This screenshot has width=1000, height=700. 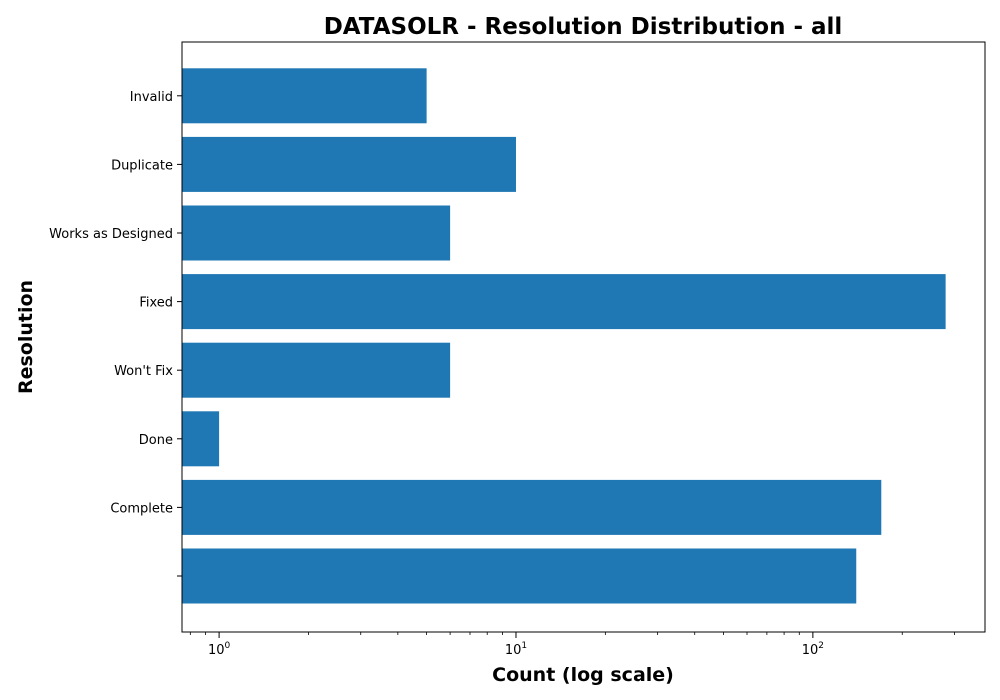 What do you see at coordinates (151, 97) in the screenshot?
I see `y-tick-label: Invalid` at bounding box center [151, 97].